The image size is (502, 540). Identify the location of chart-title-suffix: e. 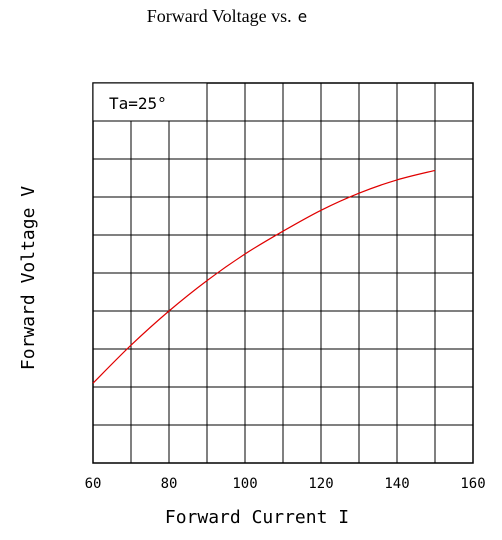
(302, 16).